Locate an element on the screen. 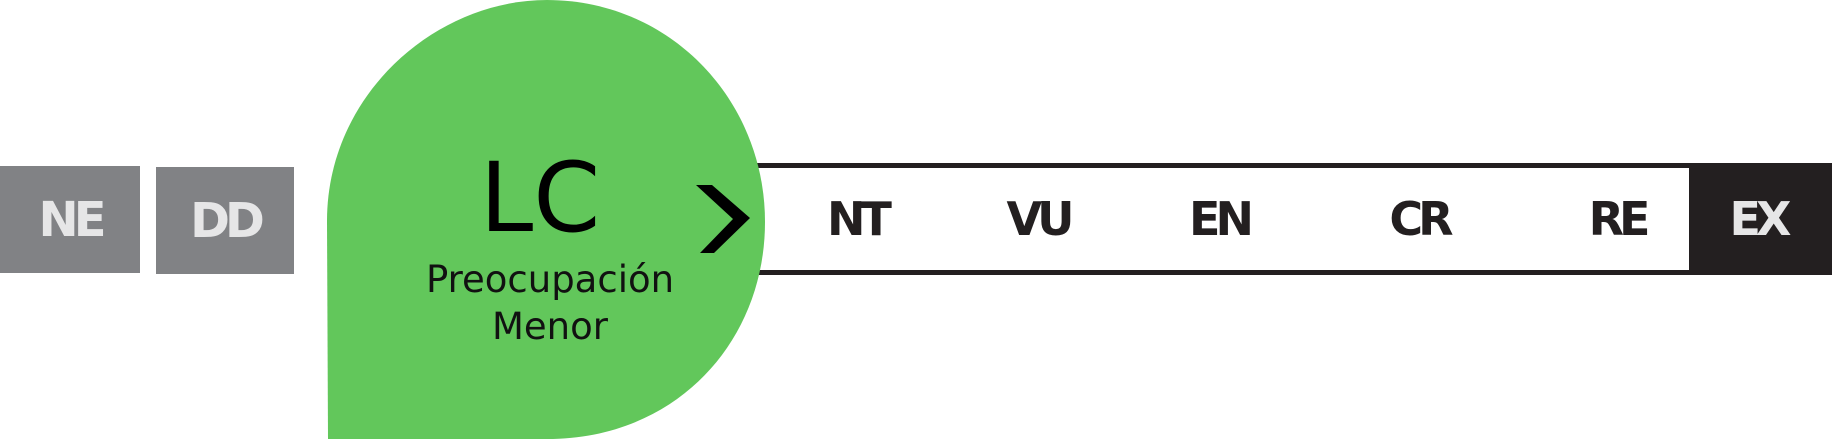 This screenshot has width=1832, height=439. highlight-code: LC is located at coordinates (540, 198).